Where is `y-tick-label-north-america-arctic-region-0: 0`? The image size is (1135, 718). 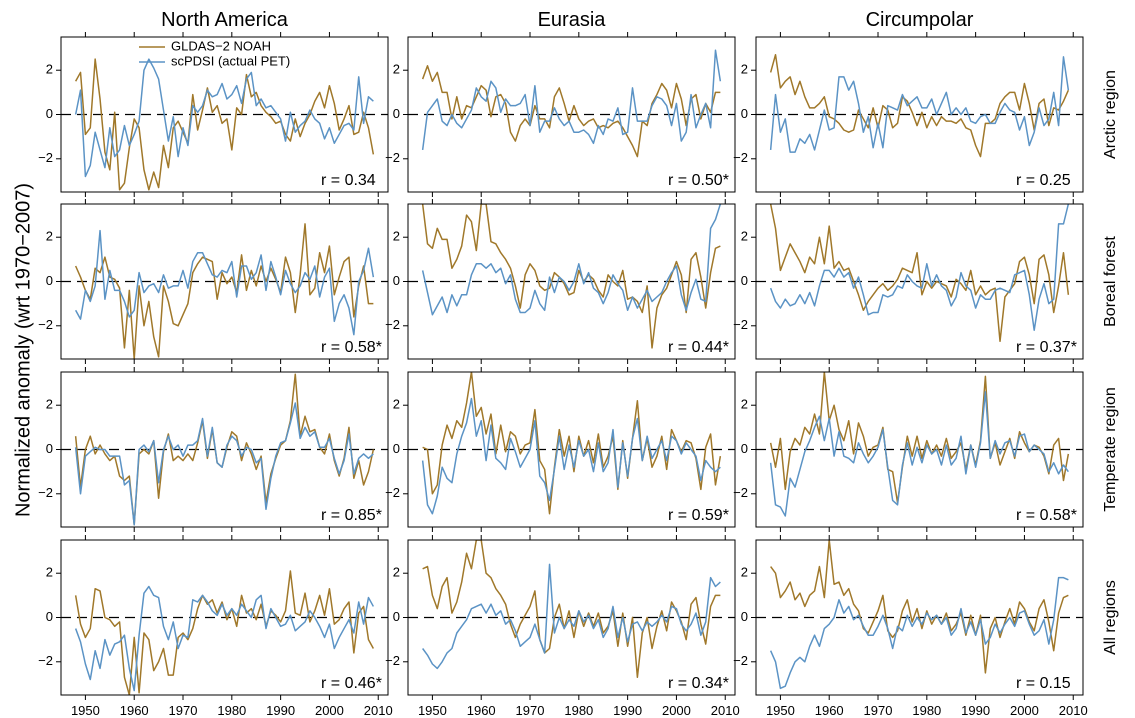 y-tick-label-north-america-arctic-region-0: 0 is located at coordinates (49, 113).